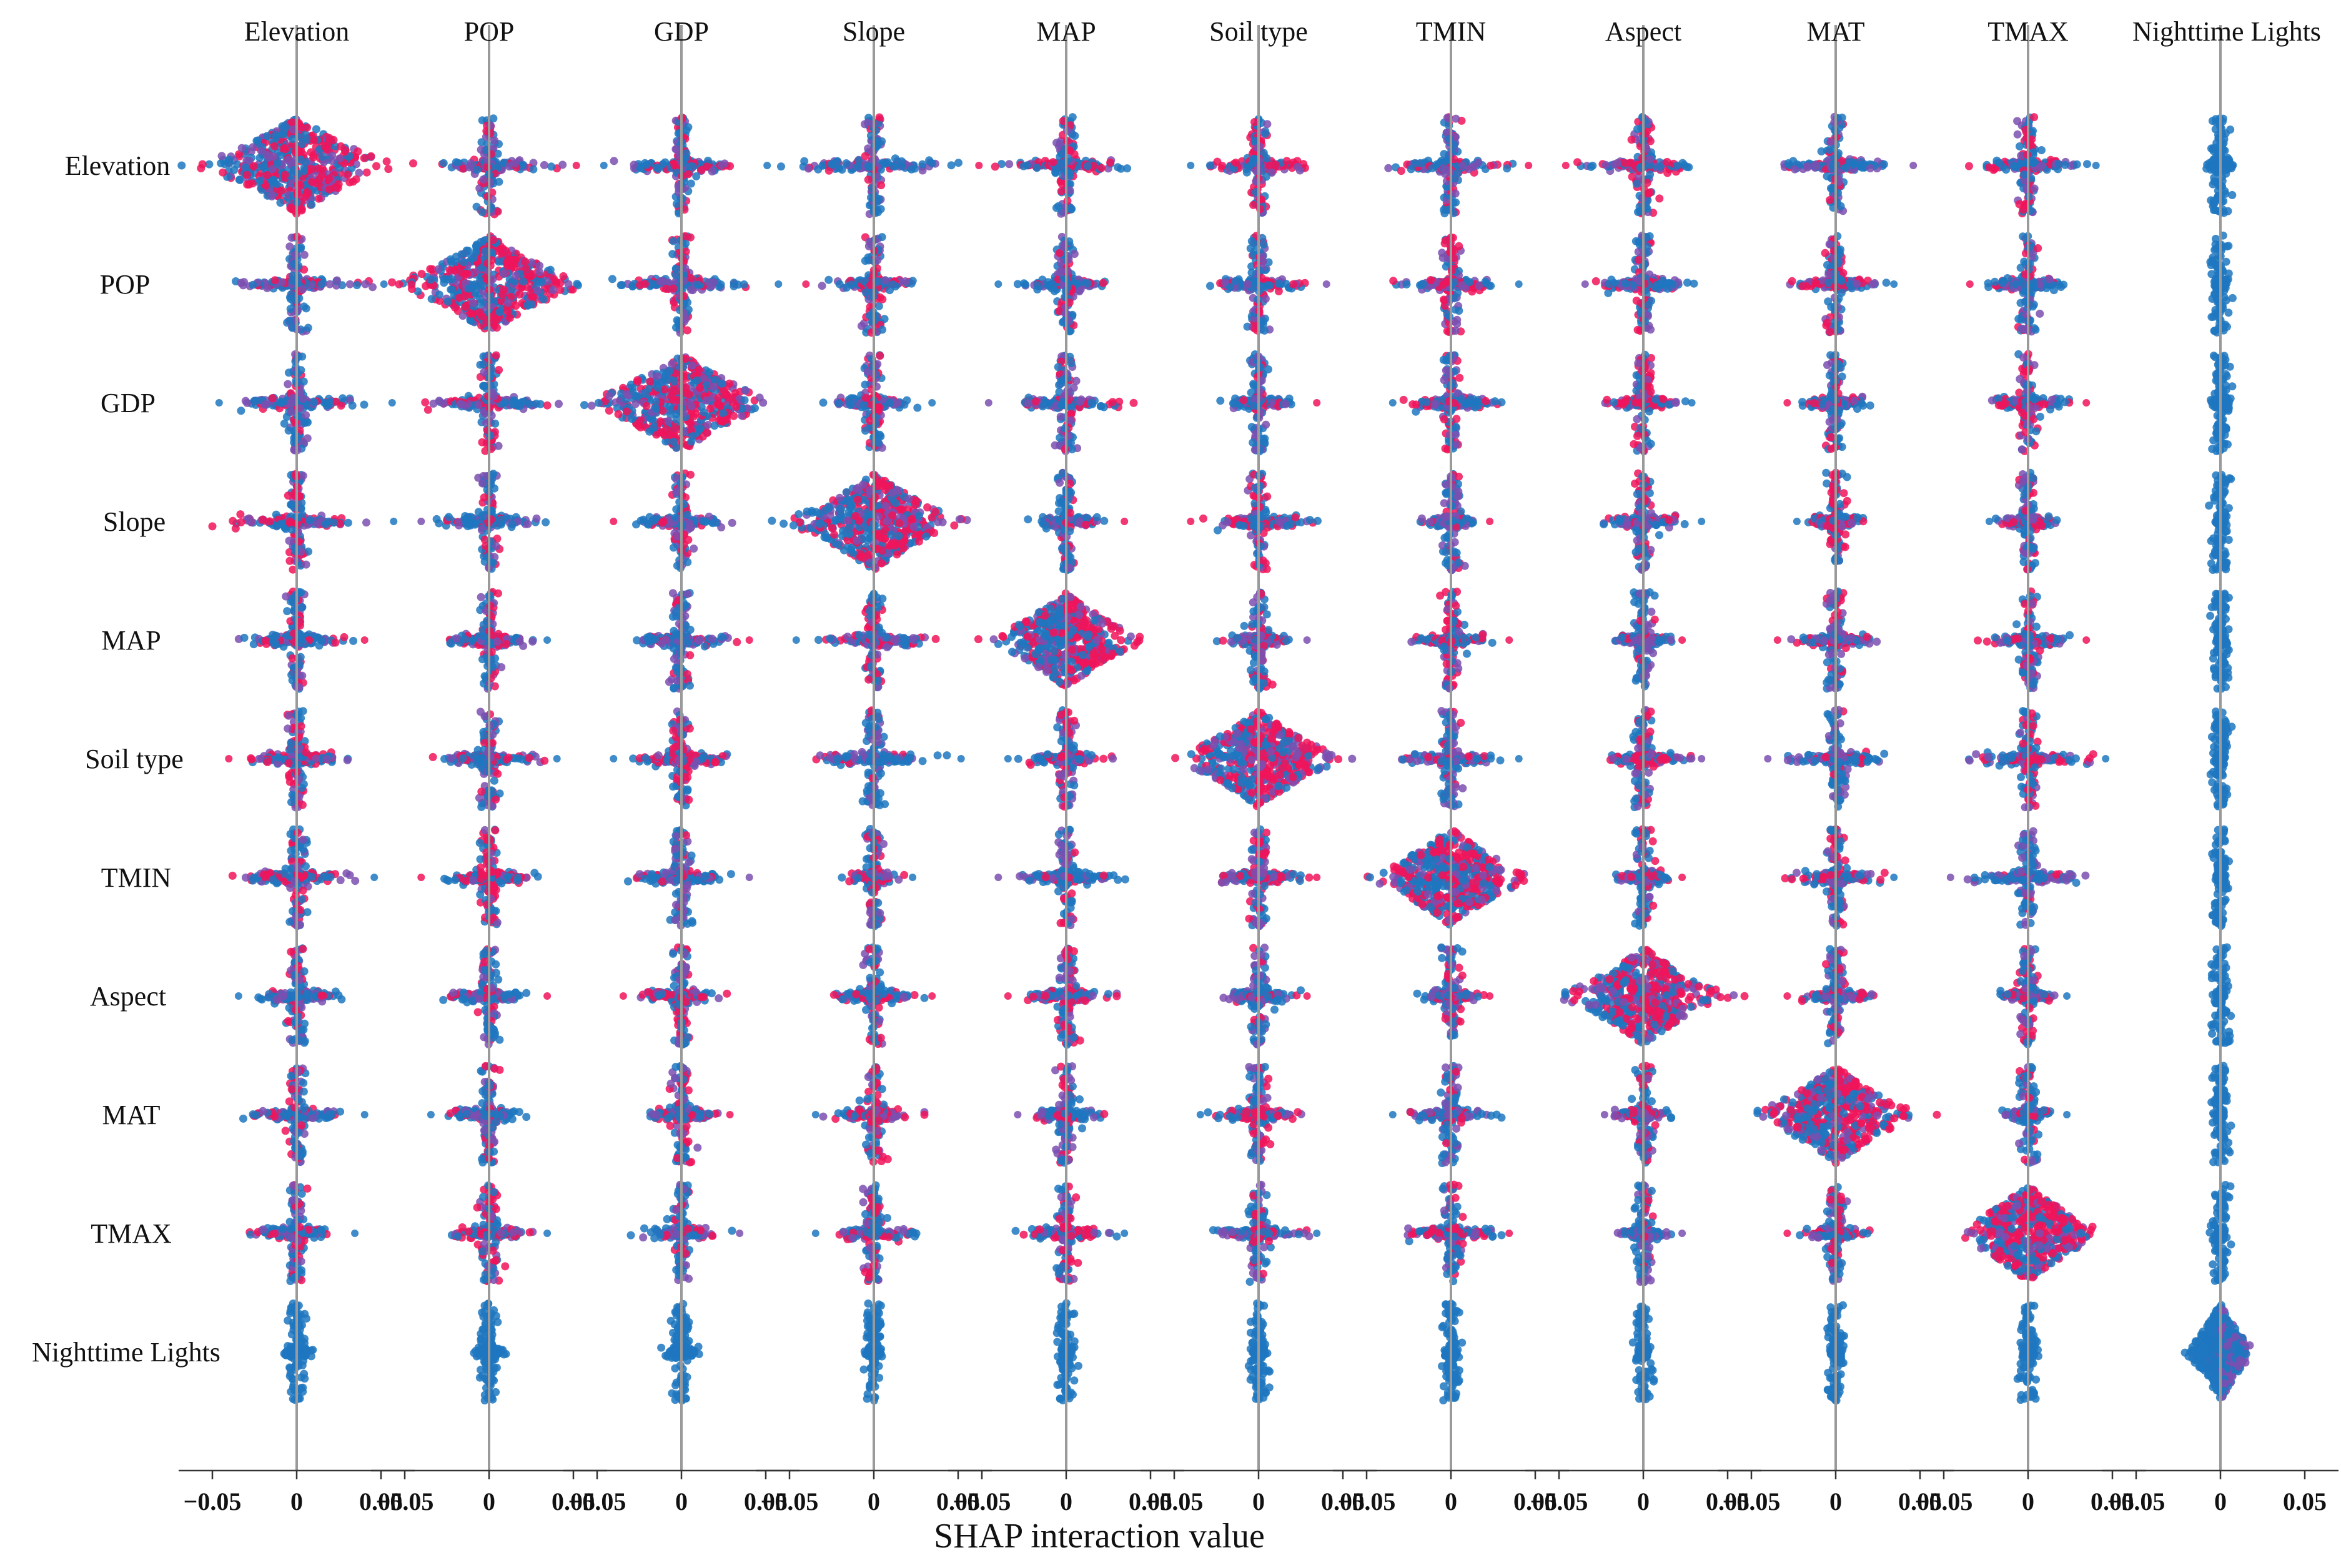  What do you see at coordinates (1456, 285) in the screenshot?
I see `cell-pop-x-tmin` at bounding box center [1456, 285].